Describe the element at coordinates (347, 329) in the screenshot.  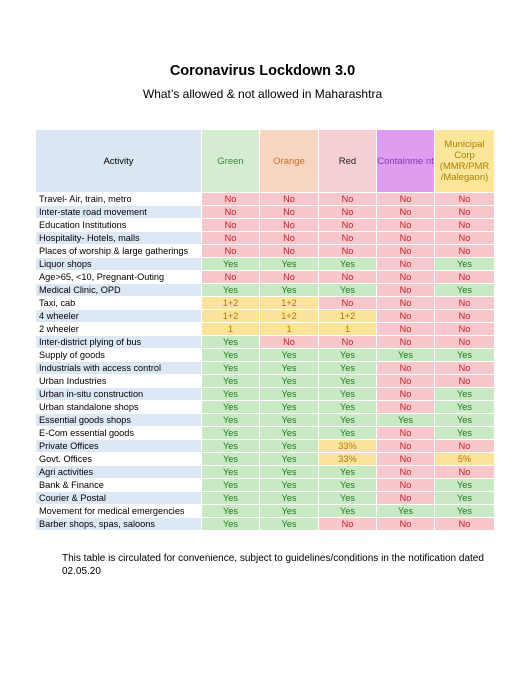
I see `status-cell-red: 1` at that location.